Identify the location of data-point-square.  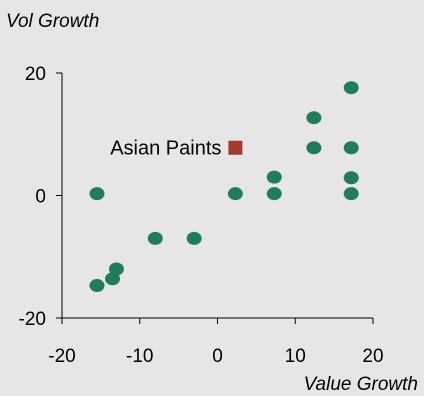
(235, 147).